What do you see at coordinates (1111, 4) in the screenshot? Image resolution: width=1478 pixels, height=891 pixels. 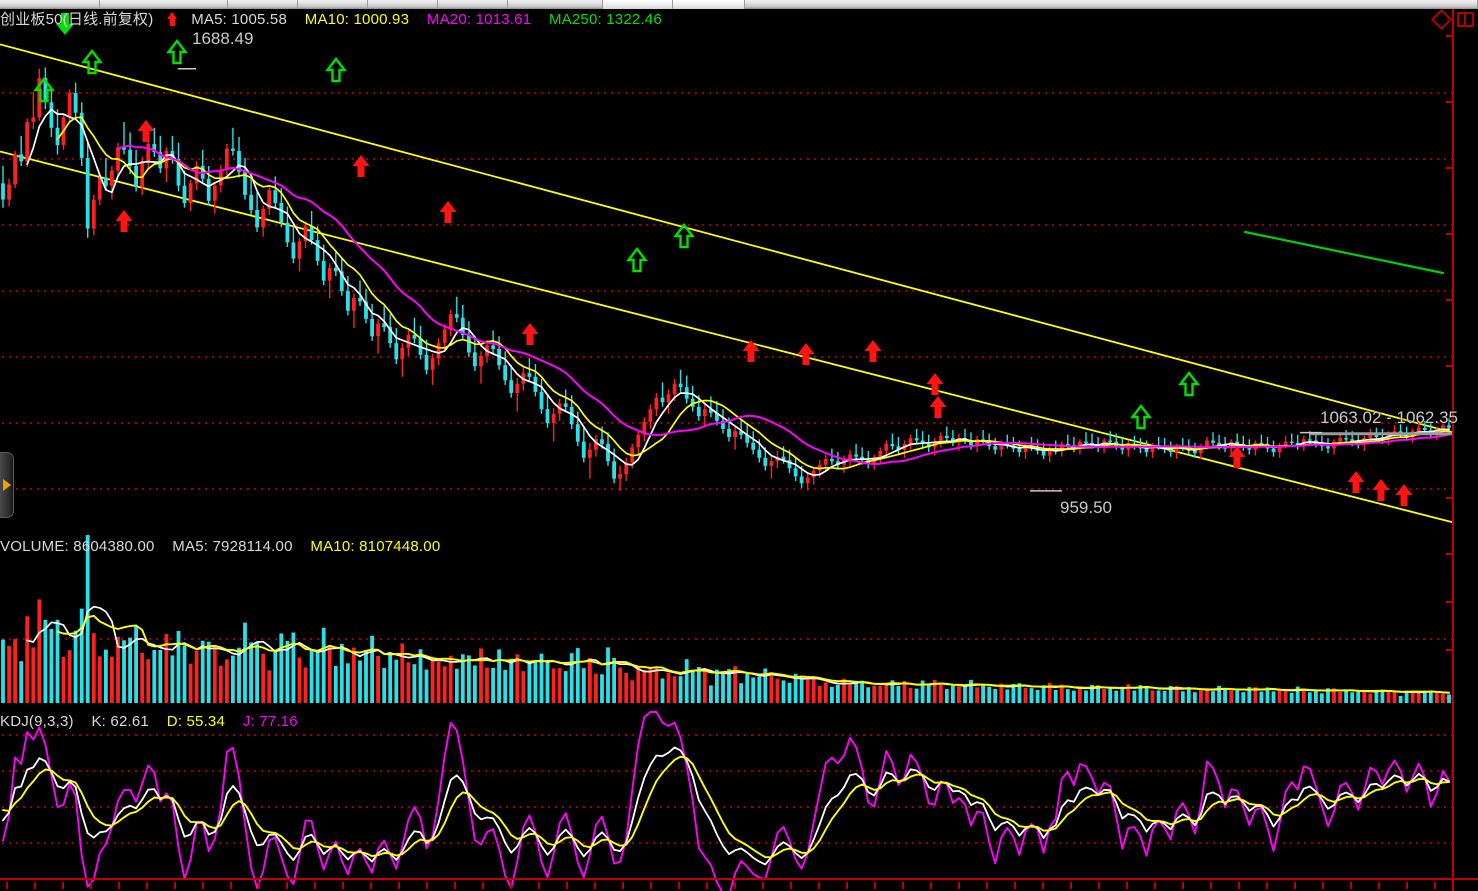 I see `toolbar-segment-rest` at bounding box center [1111, 4].